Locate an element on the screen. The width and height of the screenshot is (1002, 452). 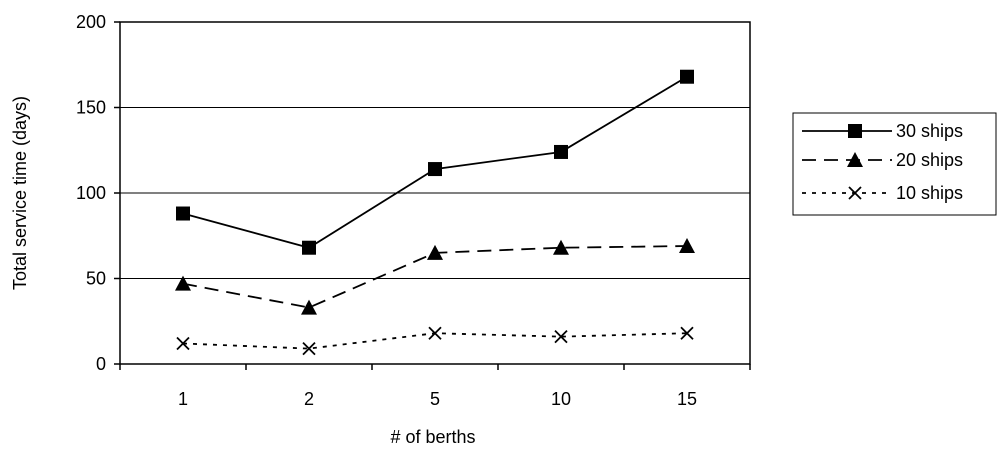
legend-marker-10-ships is located at coordinates (855, 193).